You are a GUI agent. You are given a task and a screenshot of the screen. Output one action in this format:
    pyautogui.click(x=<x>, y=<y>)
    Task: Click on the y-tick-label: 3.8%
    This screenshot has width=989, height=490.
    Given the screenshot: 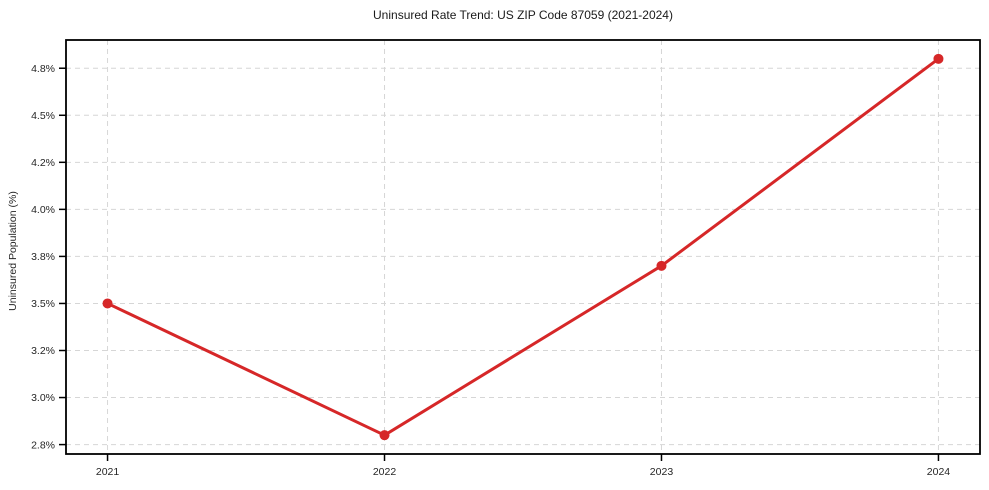 What is the action you would take?
    pyautogui.click(x=43, y=257)
    